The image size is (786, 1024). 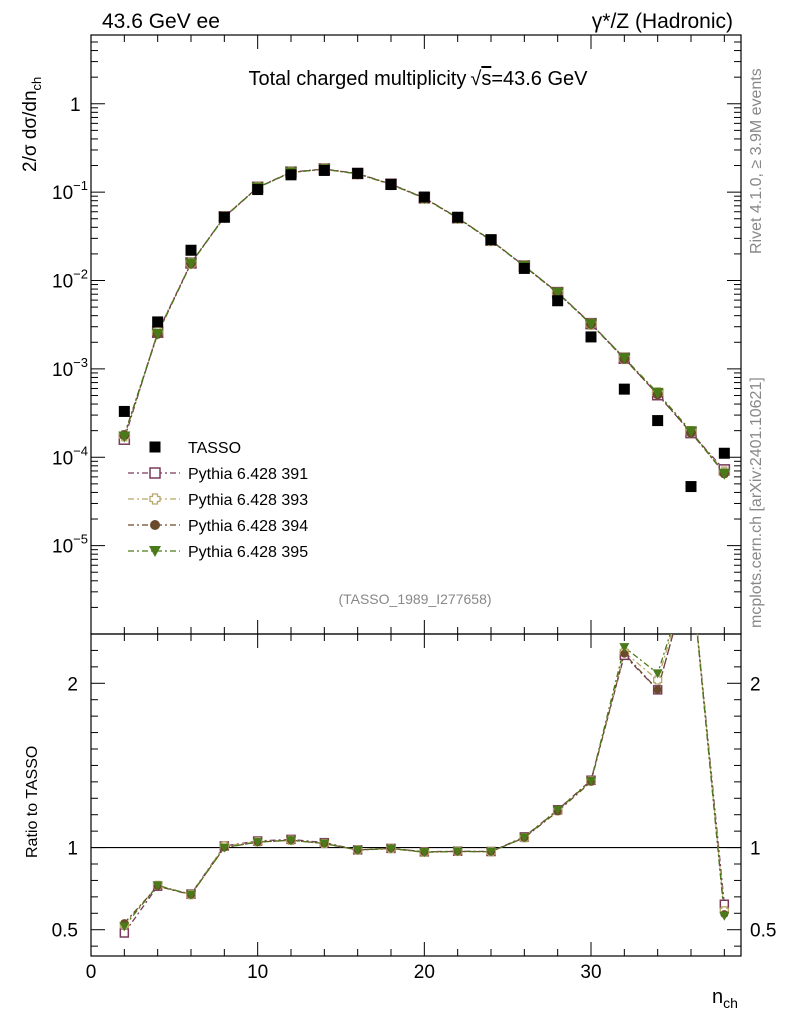 I want to click on x-tick-label: 30, so click(x=590, y=972).